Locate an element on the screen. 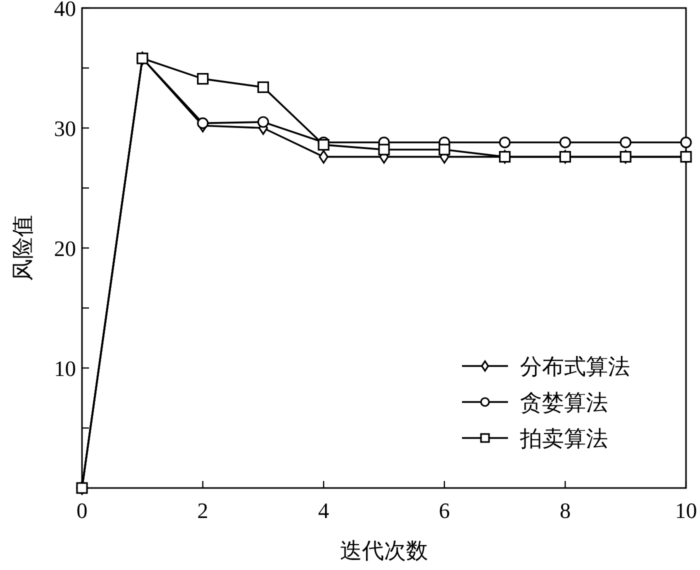 This screenshot has height=570, width=700. x-tick-label: 0 is located at coordinates (82, 510).